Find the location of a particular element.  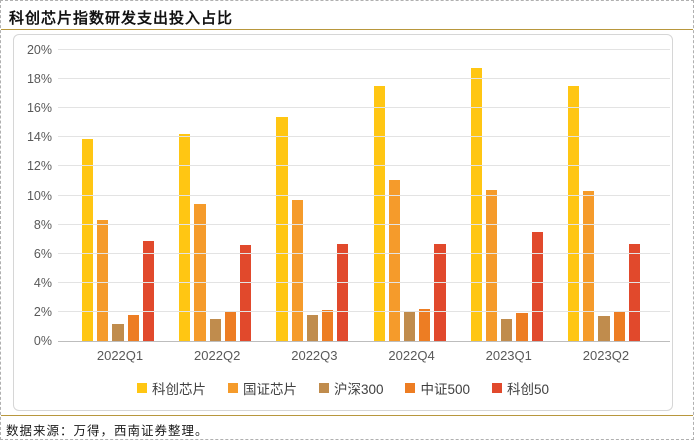

bar-国证芯片-2023Q2 is located at coordinates (589, 266).